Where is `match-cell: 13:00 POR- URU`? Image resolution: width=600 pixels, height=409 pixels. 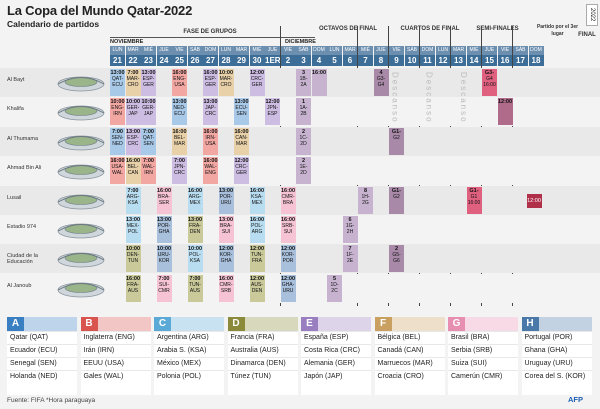
match-cell: 13:00 POR- URU is located at coordinates (226, 200).